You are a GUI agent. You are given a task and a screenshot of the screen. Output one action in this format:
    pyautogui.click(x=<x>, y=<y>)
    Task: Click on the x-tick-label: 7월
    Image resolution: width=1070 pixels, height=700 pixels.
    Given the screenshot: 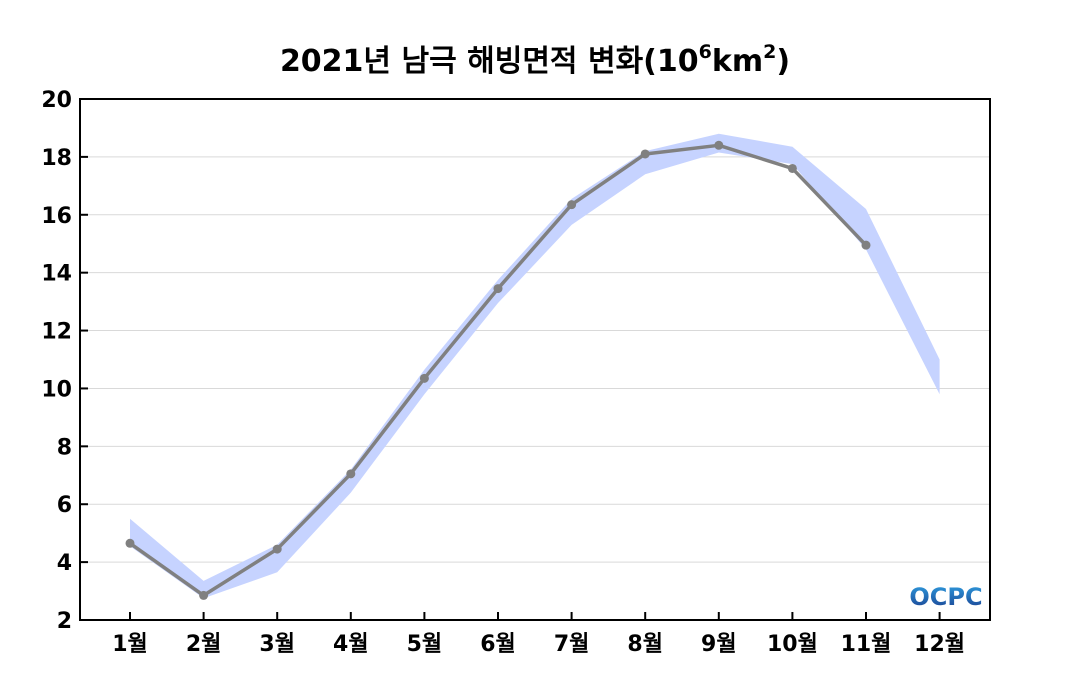 What is the action you would take?
    pyautogui.click(x=572, y=644)
    